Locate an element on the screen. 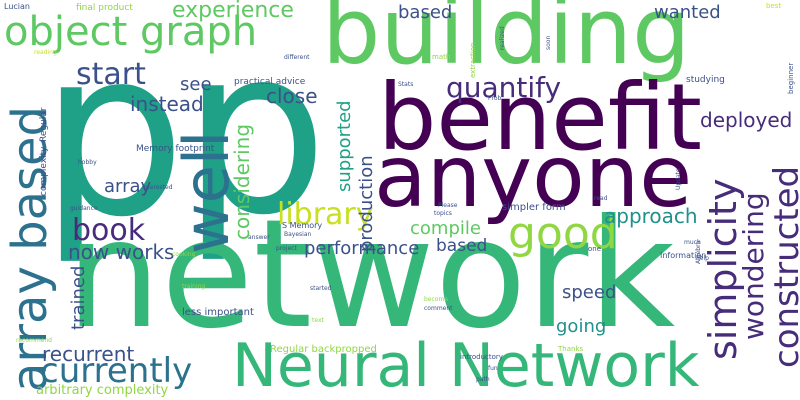 The image size is (800, 400). word-please: Please is located at coordinates (448, 205).